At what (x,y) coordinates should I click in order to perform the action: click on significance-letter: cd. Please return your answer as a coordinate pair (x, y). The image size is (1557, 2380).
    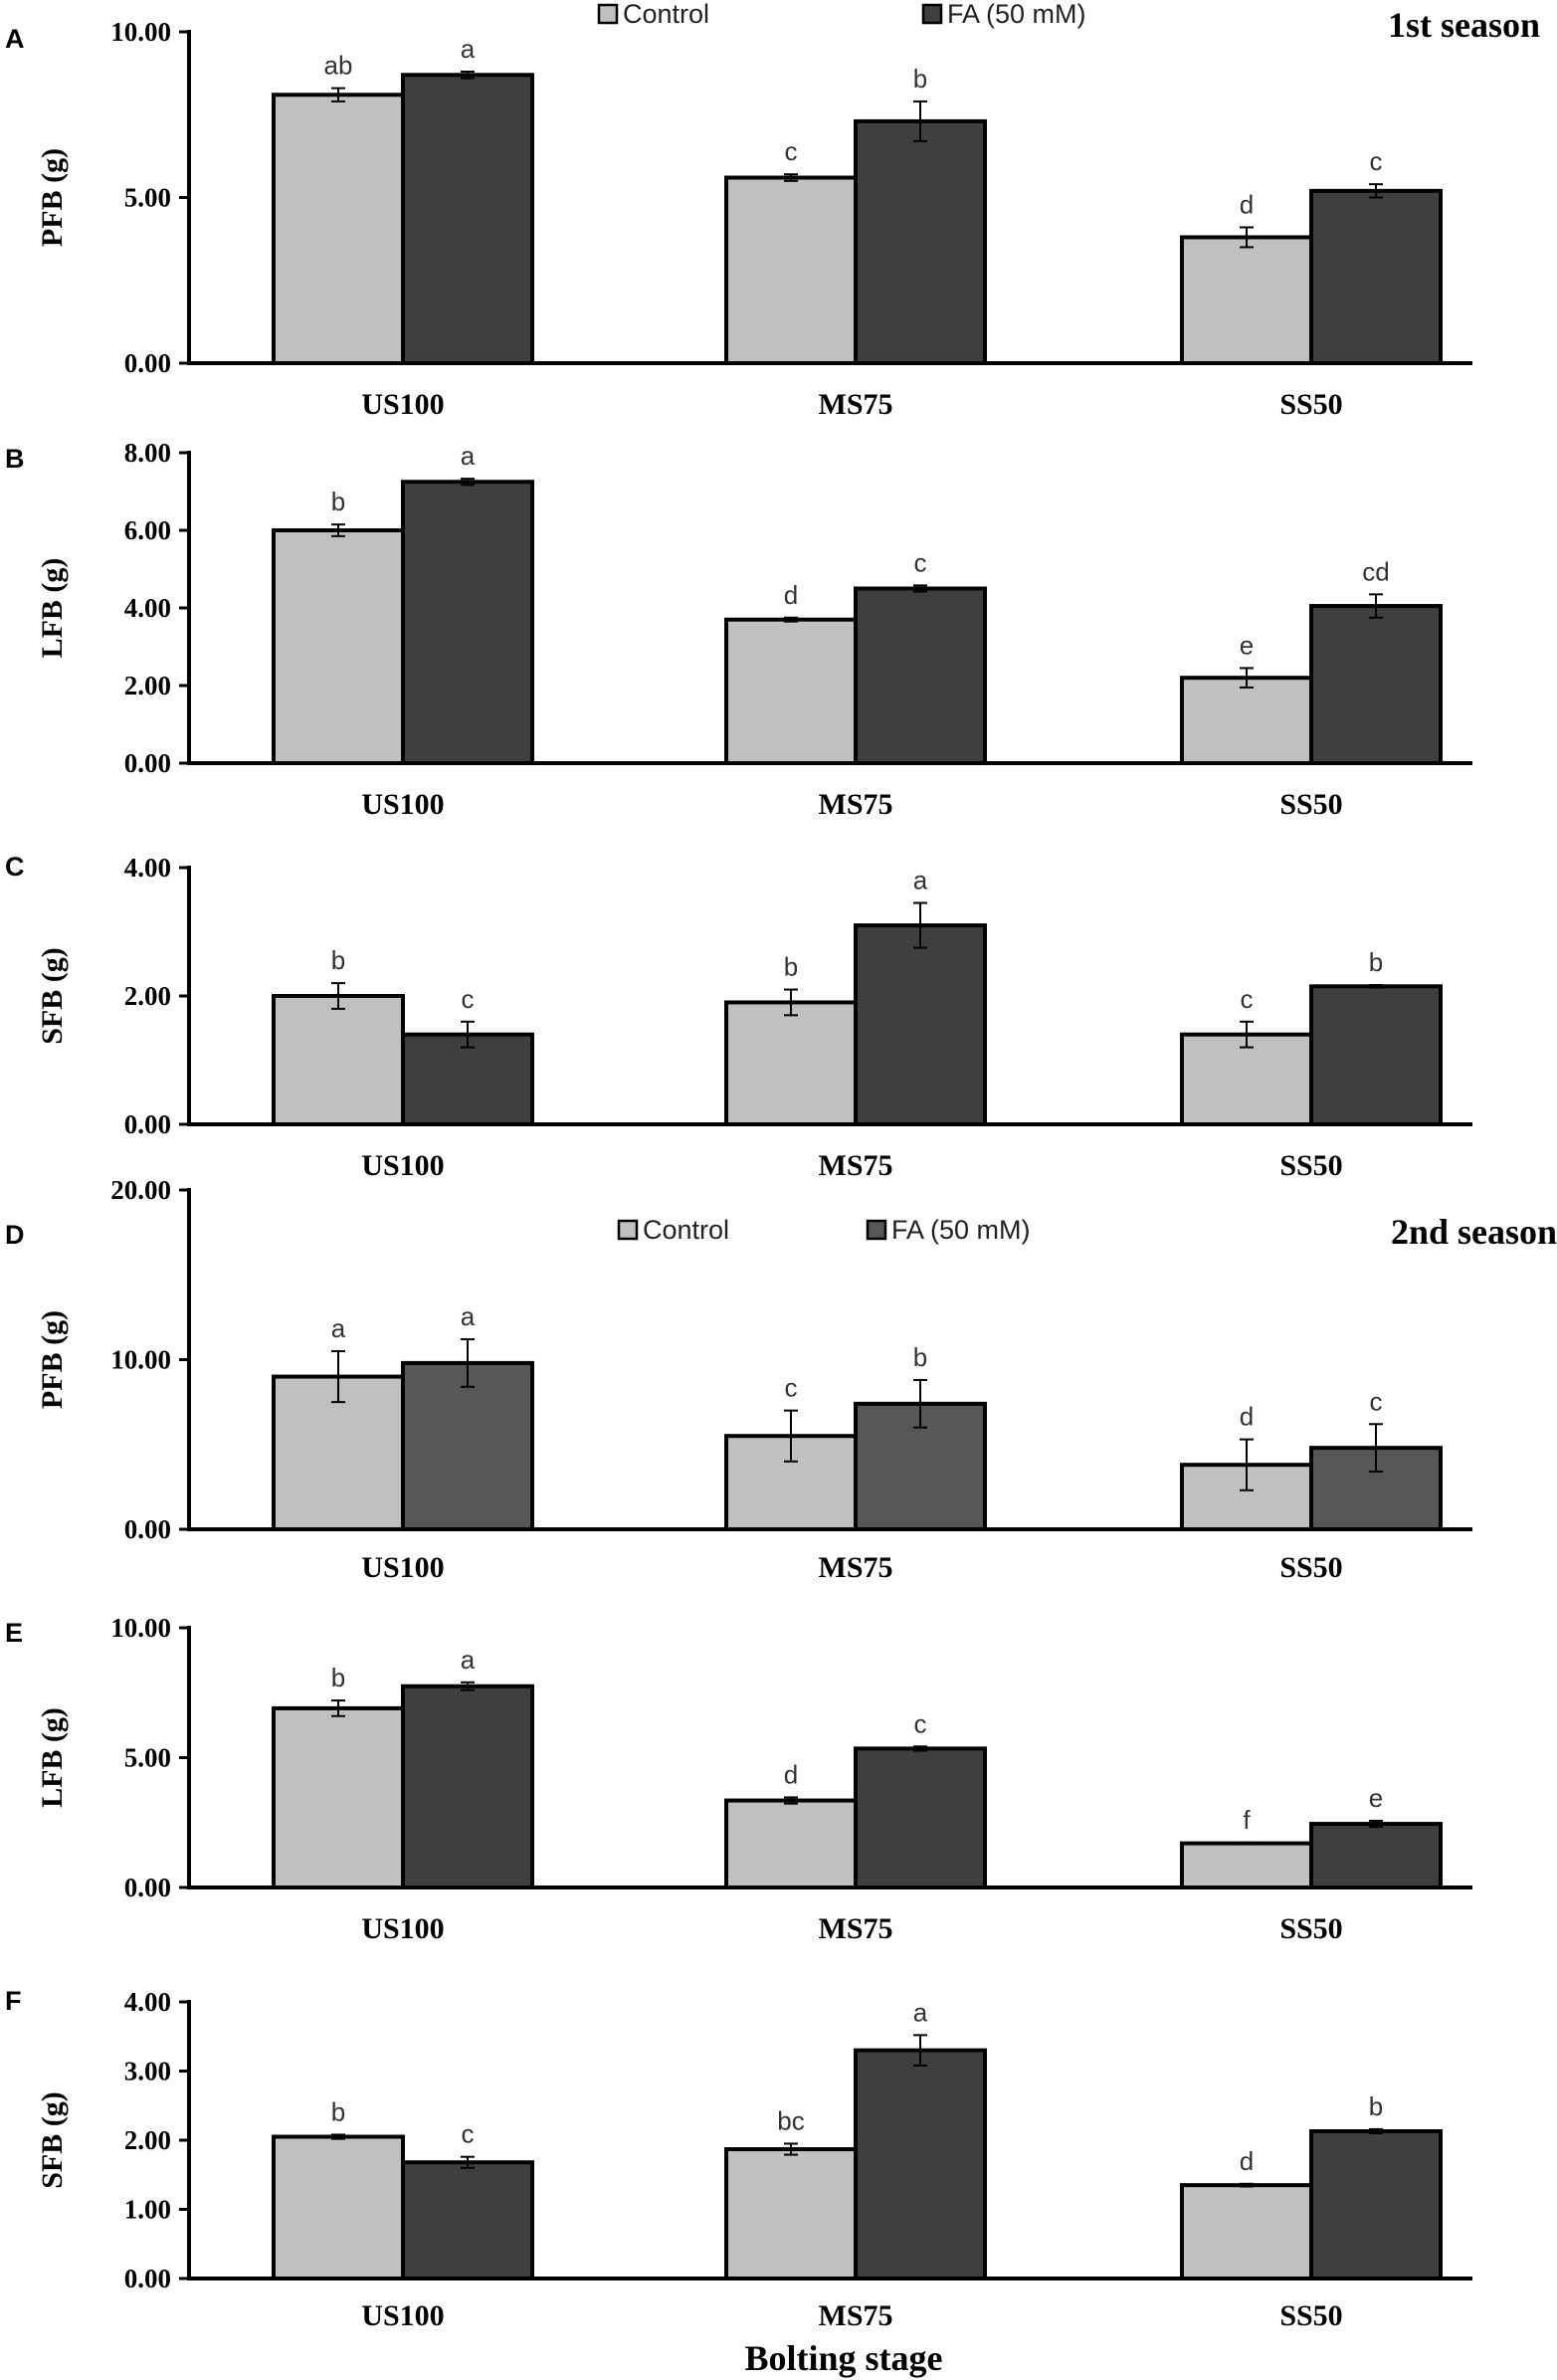
    Looking at the image, I should click on (1375, 571).